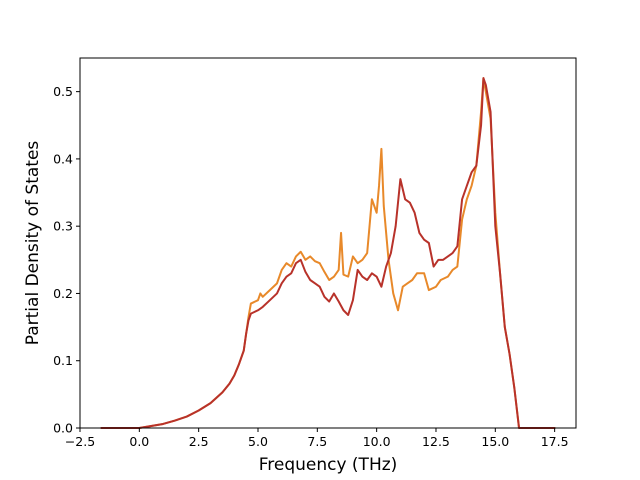 Image resolution: width=640 pixels, height=480 pixels. I want to click on x-tick-label: 5.0, so click(258, 441).